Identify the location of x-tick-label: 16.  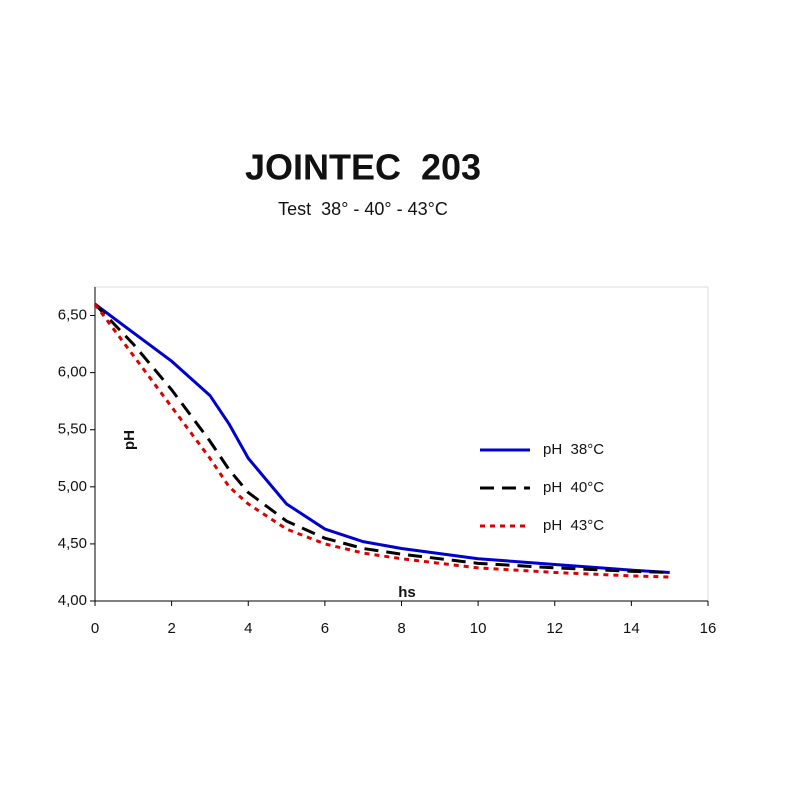
(708, 628).